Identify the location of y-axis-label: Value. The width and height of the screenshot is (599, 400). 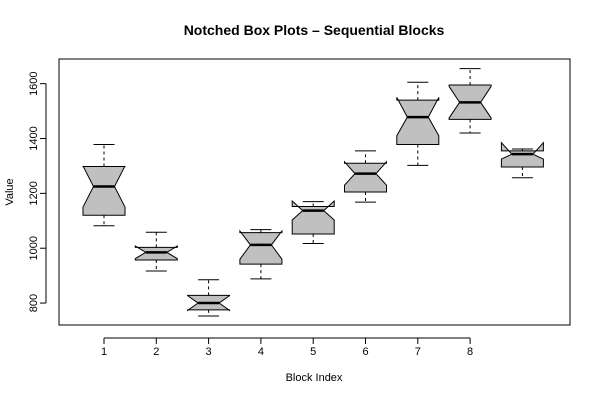
(10, 191).